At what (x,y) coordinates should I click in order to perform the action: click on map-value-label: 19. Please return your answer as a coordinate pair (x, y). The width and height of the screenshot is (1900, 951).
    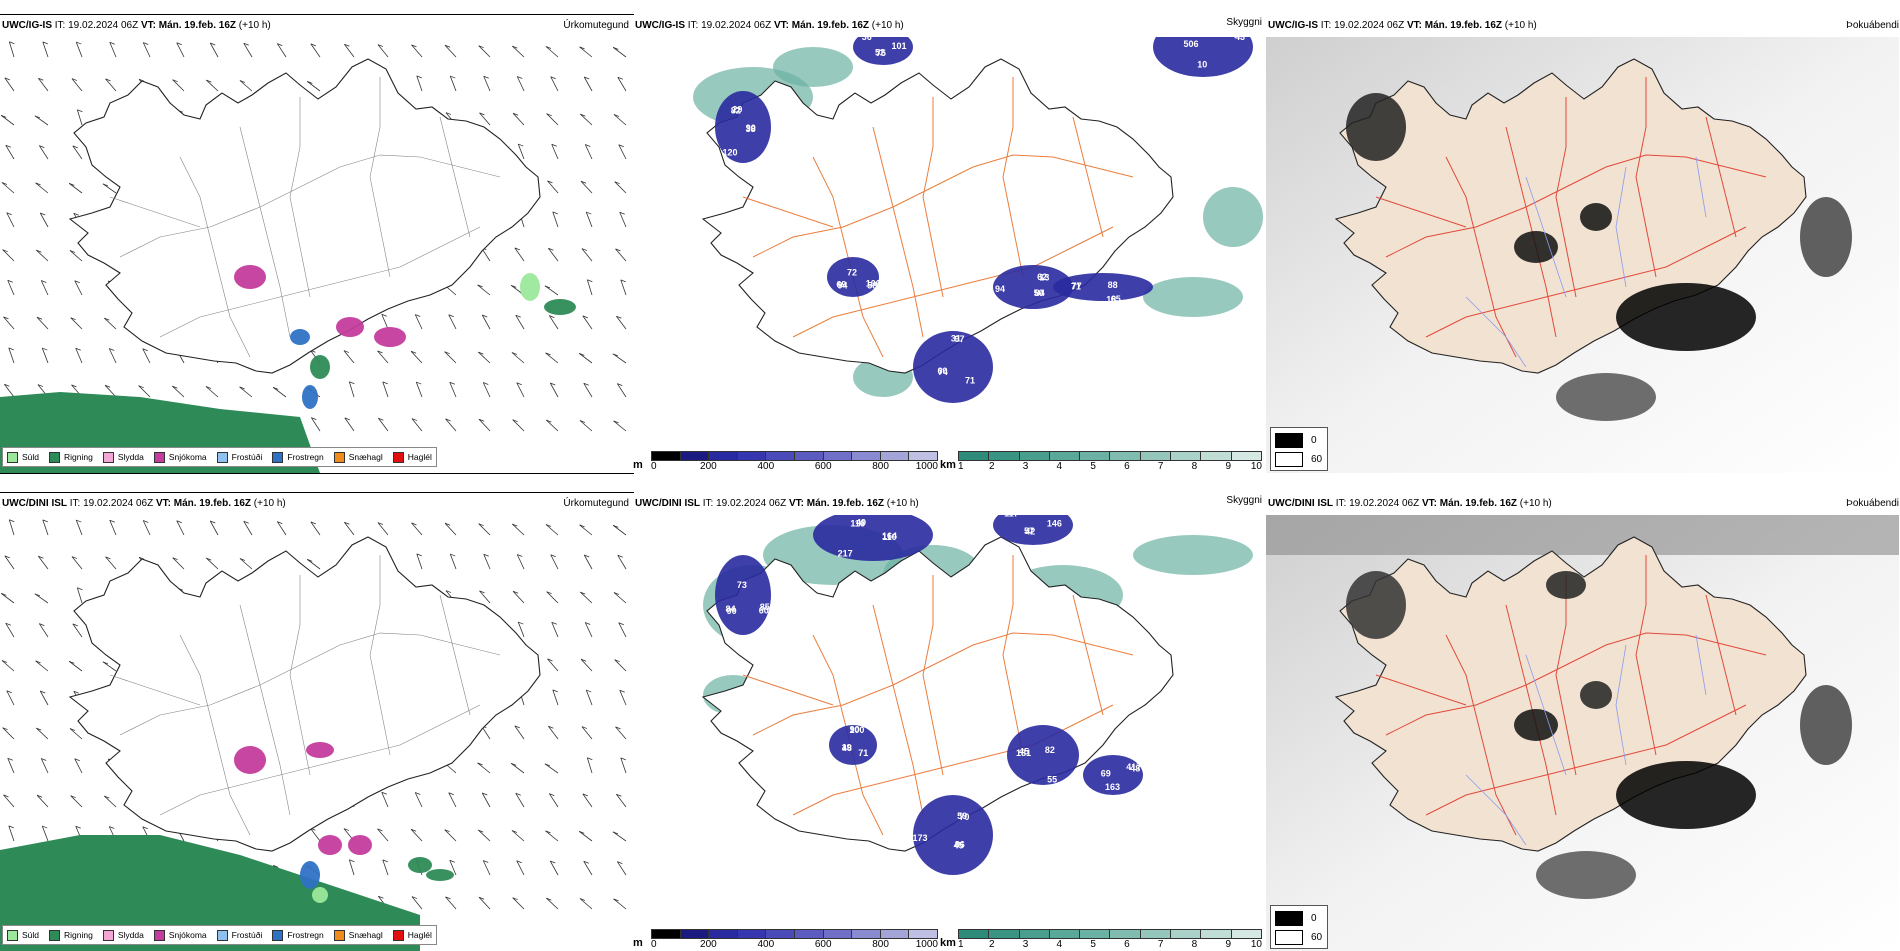
    Looking at the image, I should click on (847, 748).